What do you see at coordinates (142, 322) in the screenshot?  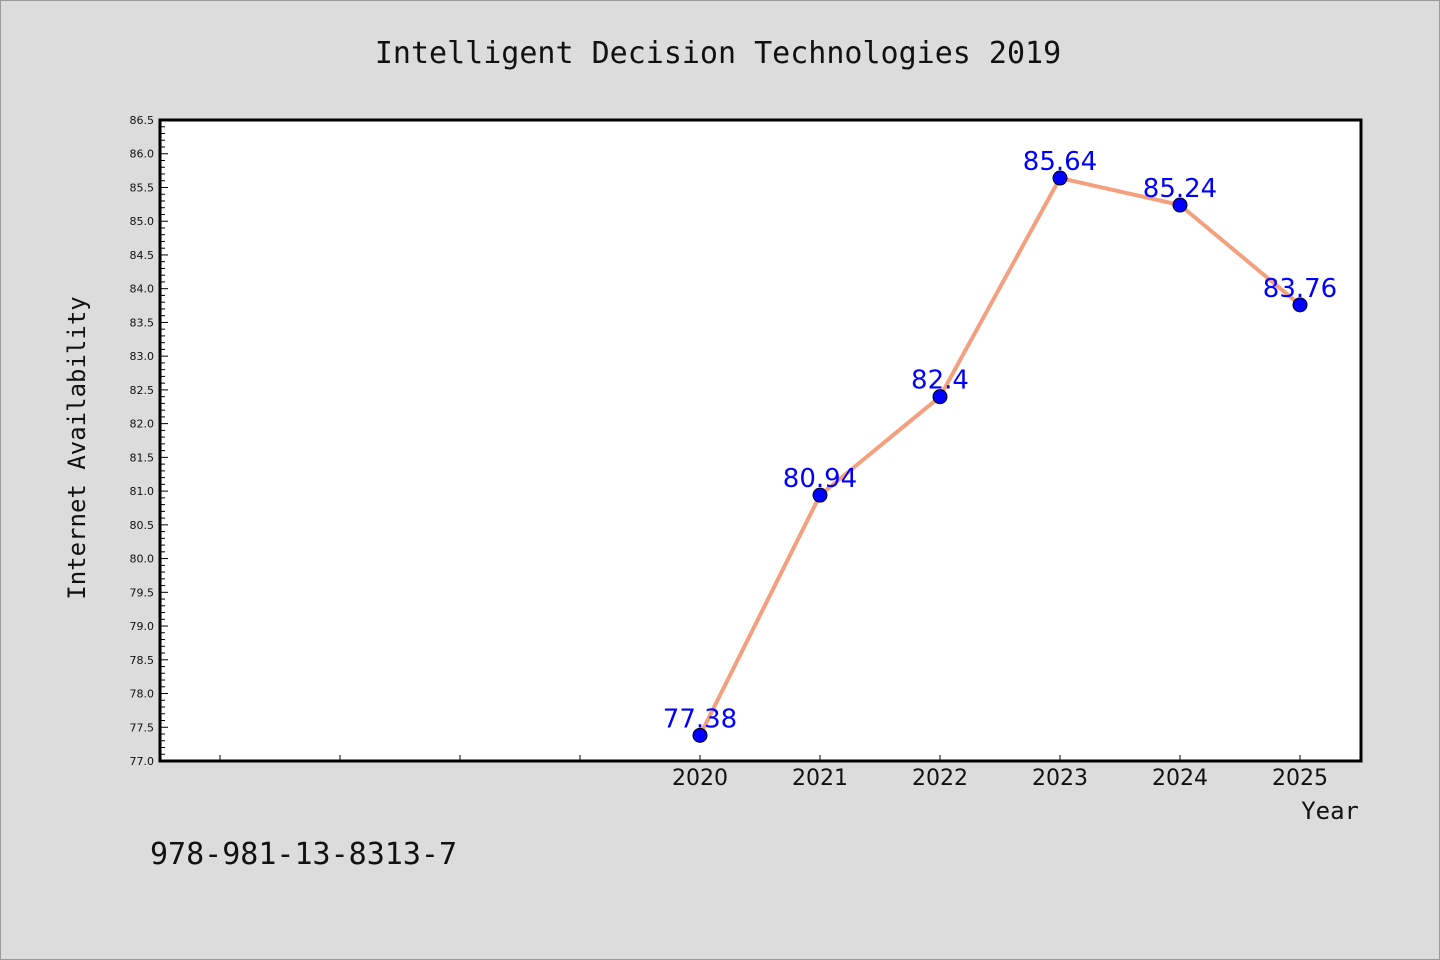 I see `y-tick-label: 83.5` at bounding box center [142, 322].